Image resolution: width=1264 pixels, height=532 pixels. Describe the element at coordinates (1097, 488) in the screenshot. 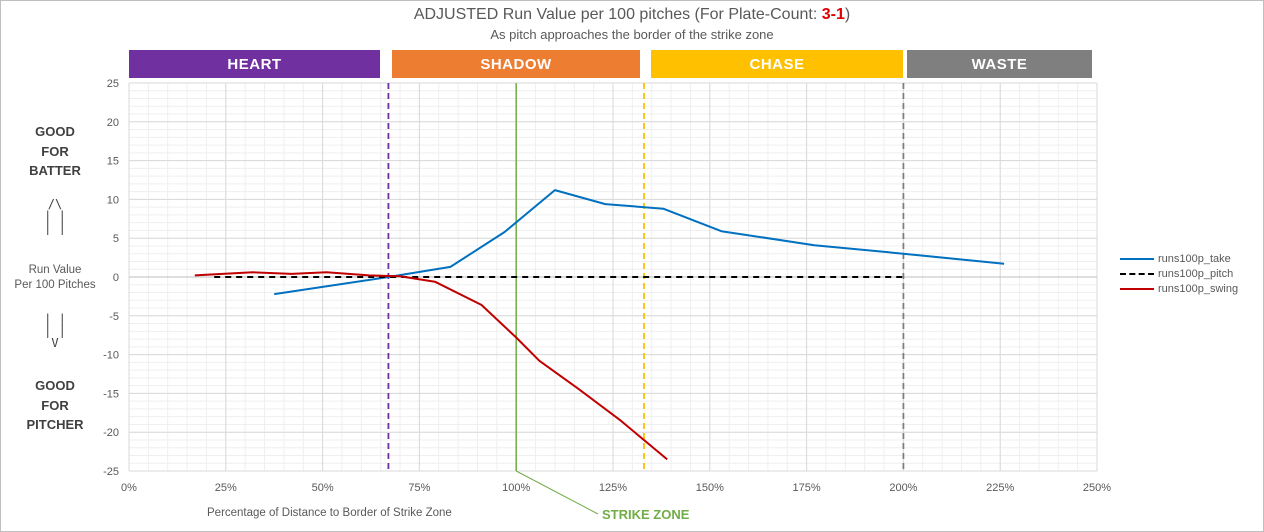

I see `x-tick-label: 250%` at that location.